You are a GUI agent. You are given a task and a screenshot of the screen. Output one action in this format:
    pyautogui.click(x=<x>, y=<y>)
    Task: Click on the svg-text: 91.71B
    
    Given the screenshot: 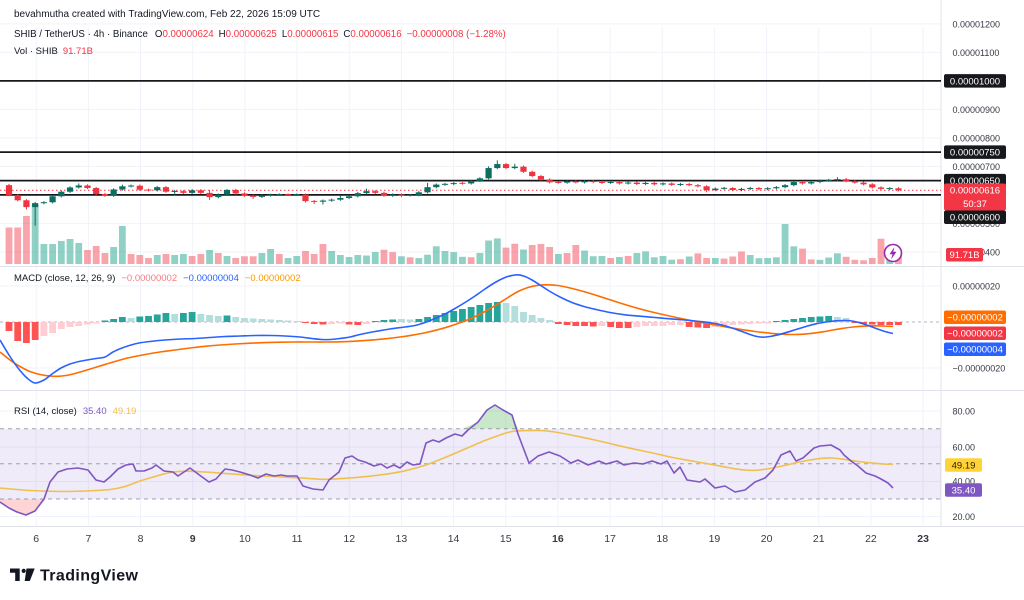 What is the action you would take?
    pyautogui.click(x=964, y=255)
    